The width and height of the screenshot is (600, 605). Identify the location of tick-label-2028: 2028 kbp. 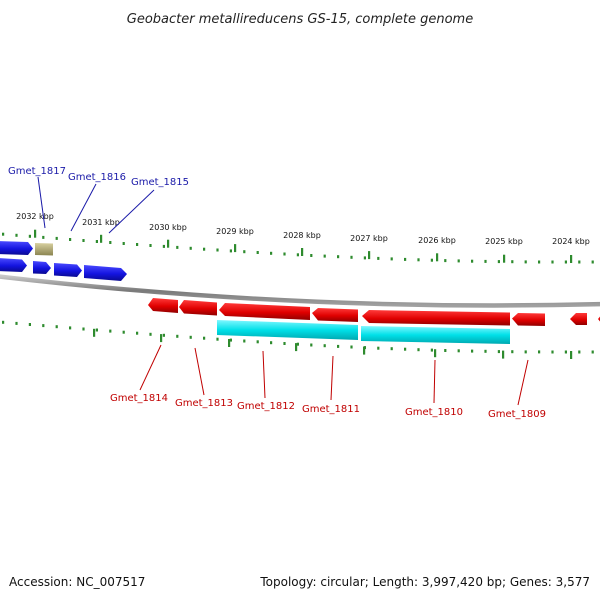
(302, 235).